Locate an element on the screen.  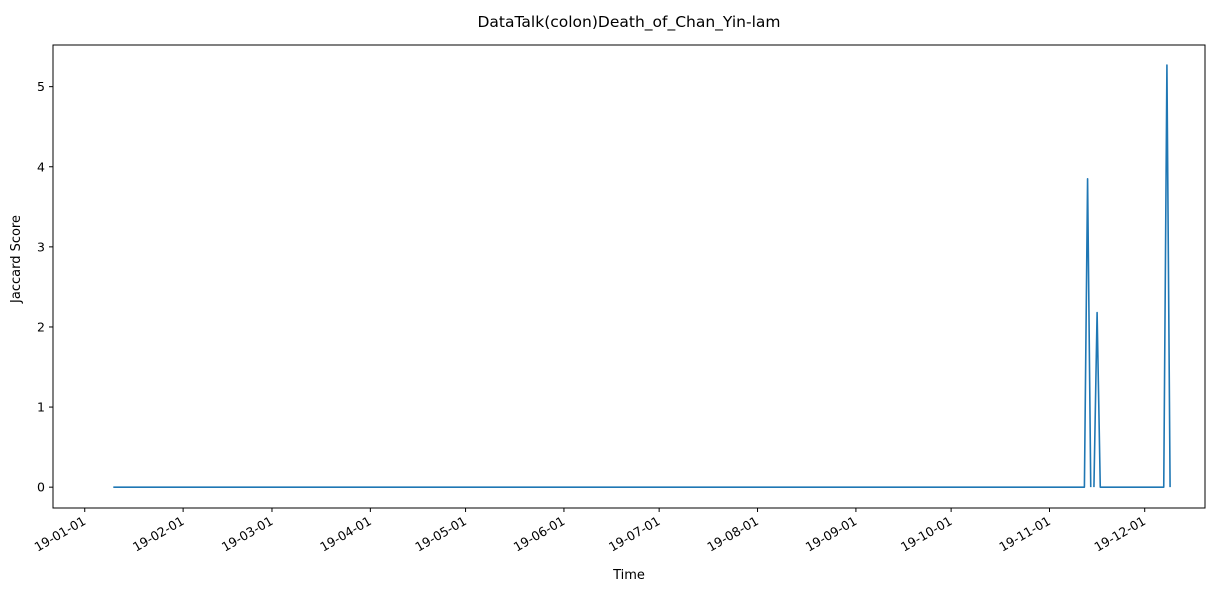
y-axis-label: Jaccard Score is located at coordinates (16, 259).